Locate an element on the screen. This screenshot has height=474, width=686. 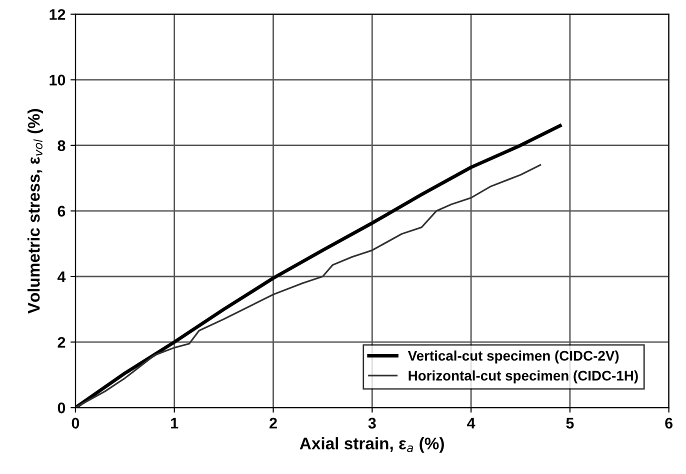
x-tick-label: 4 is located at coordinates (471, 423).